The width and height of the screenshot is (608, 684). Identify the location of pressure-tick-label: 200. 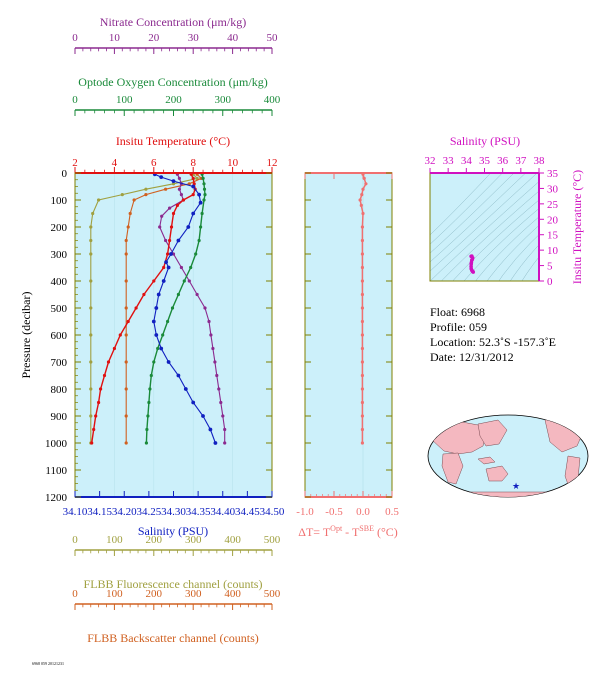
(59, 228).